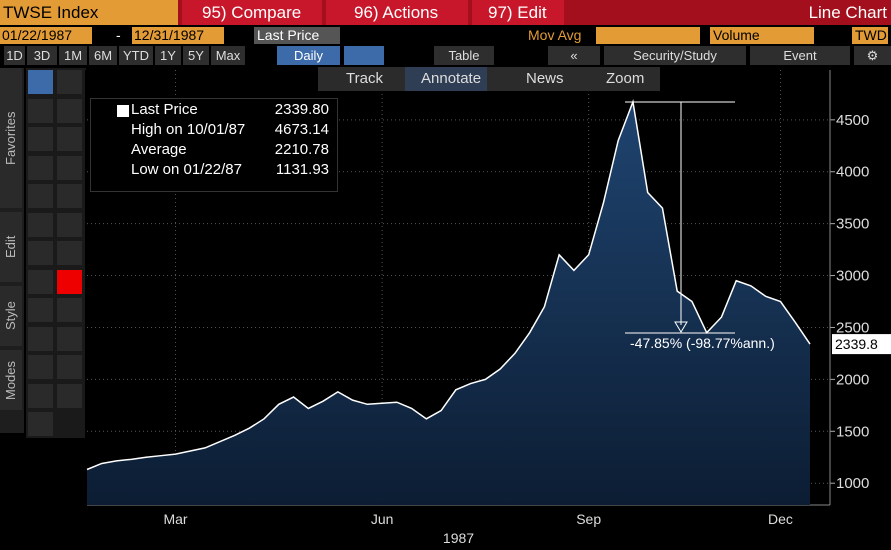 Image resolution: width=891 pixels, height=550 pixels. I want to click on field-select: Last Price, so click(297, 35).